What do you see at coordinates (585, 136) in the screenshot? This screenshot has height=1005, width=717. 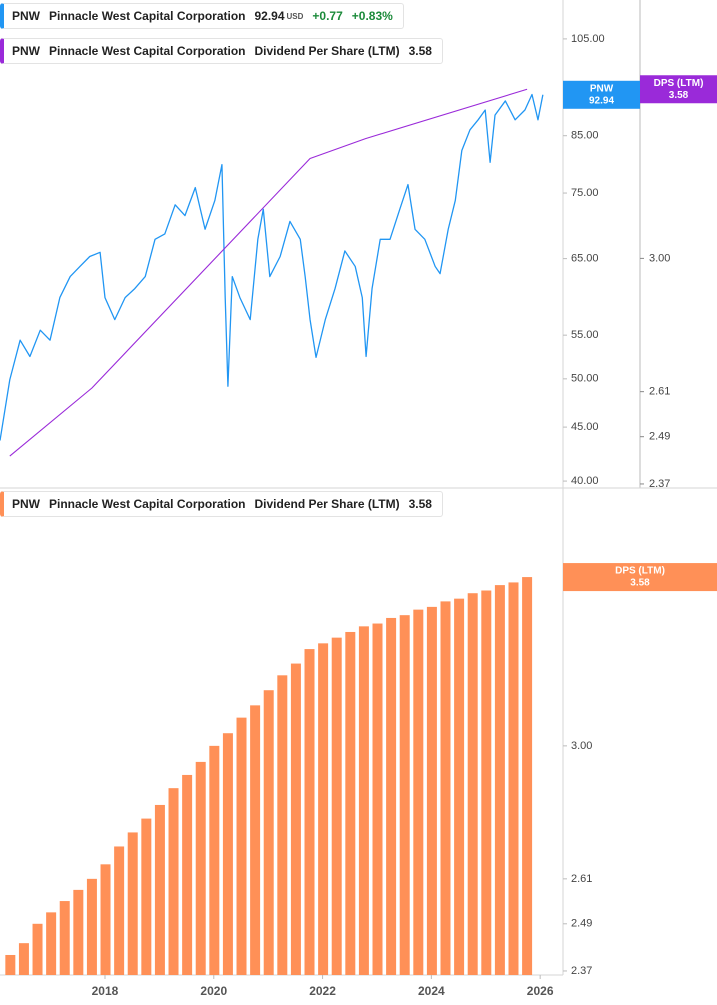 I see `y-tick-label: 85.00` at bounding box center [585, 136].